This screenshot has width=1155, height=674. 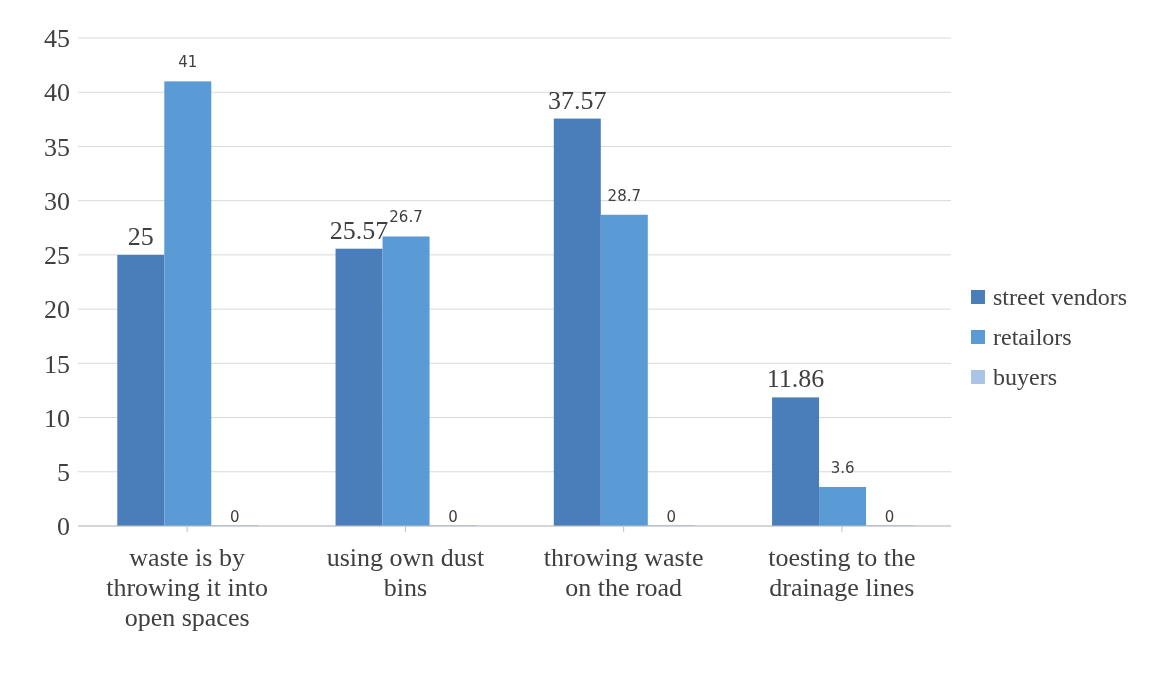 What do you see at coordinates (623, 572) in the screenshot?
I see `x-tick-label: throwing waste on the road` at bounding box center [623, 572].